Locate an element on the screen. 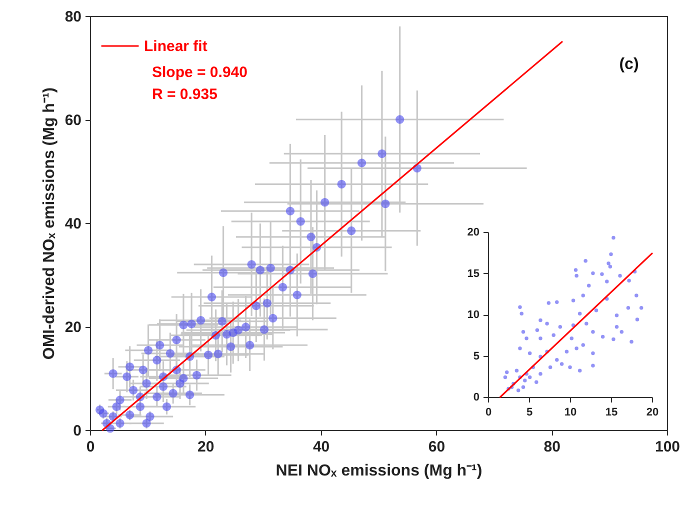 The width and height of the screenshot is (686, 517). y-tick-label: 60 is located at coordinates (73, 120).